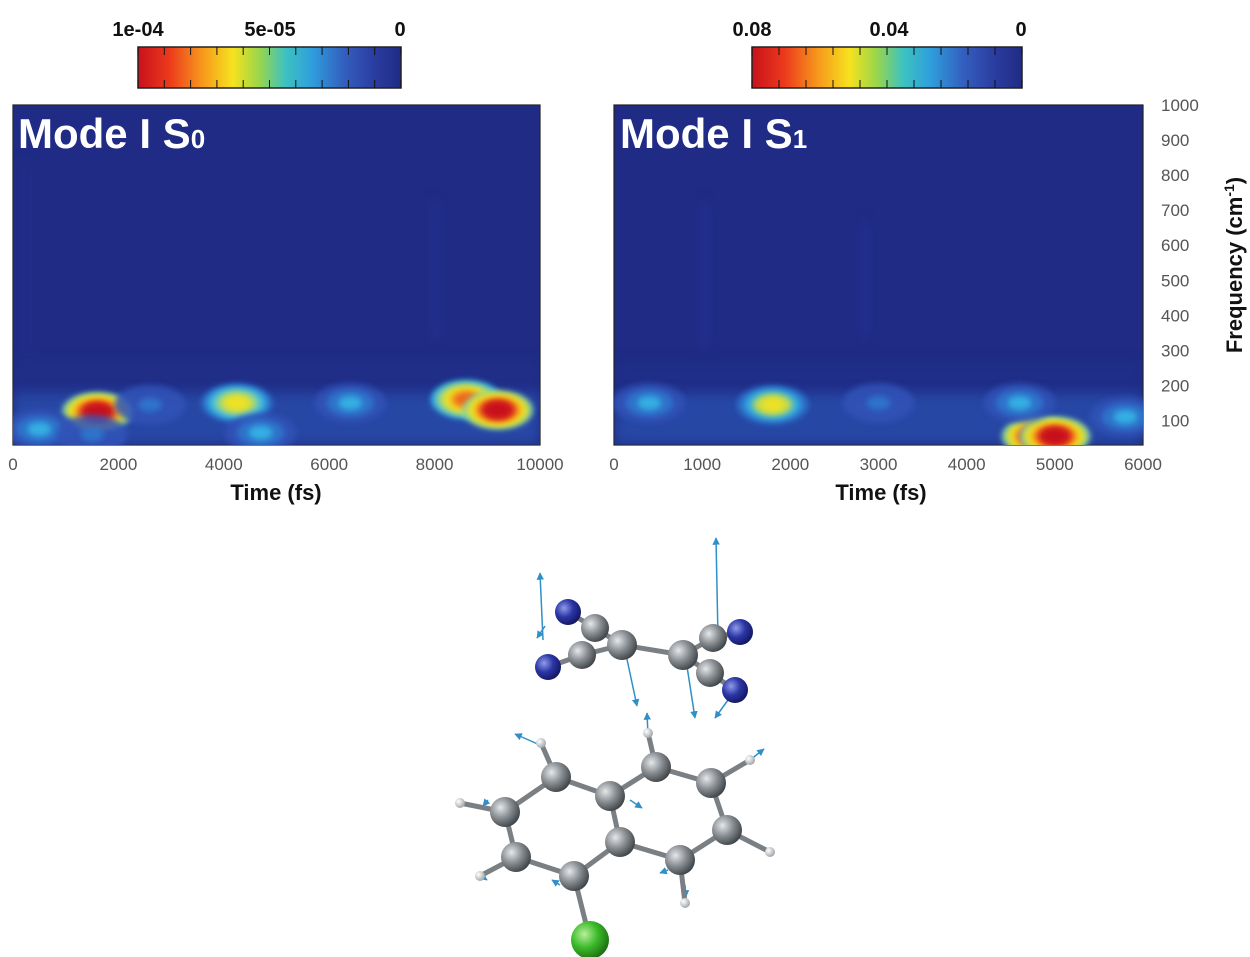 The image size is (1250, 957). I want to click on heatmap-s1-title: Mode I S1, so click(713, 133).